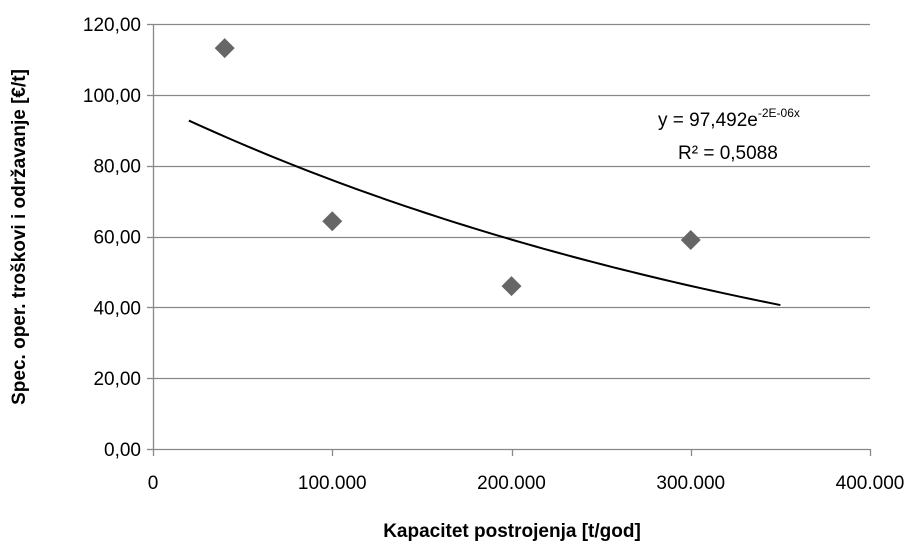  I want to click on x-tick-label: 0, so click(153, 483).